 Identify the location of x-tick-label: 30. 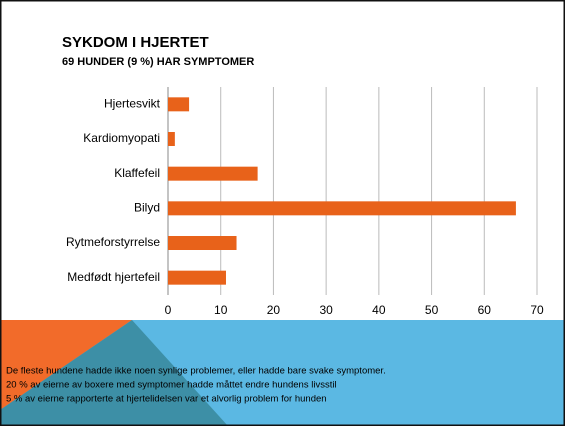
(326, 310).